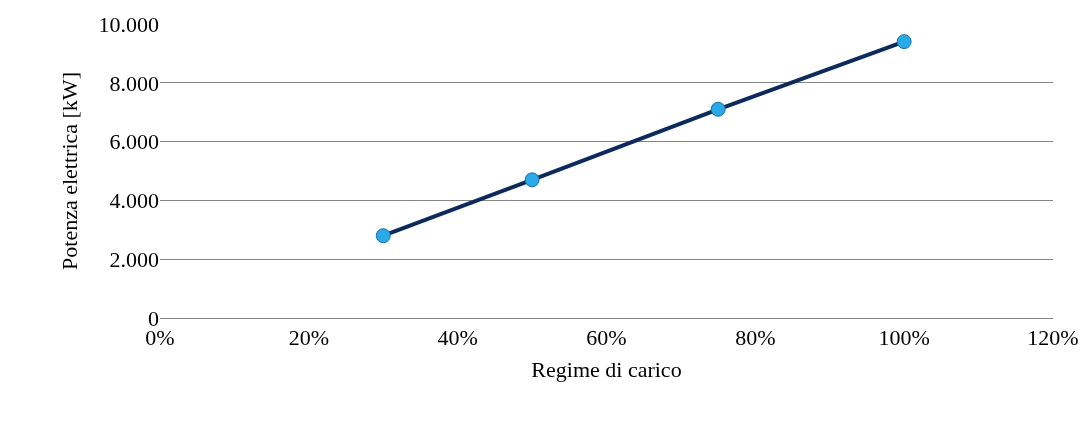 This screenshot has height=421, width=1091. What do you see at coordinates (755, 338) in the screenshot?
I see `x-tick-label: 80%` at bounding box center [755, 338].